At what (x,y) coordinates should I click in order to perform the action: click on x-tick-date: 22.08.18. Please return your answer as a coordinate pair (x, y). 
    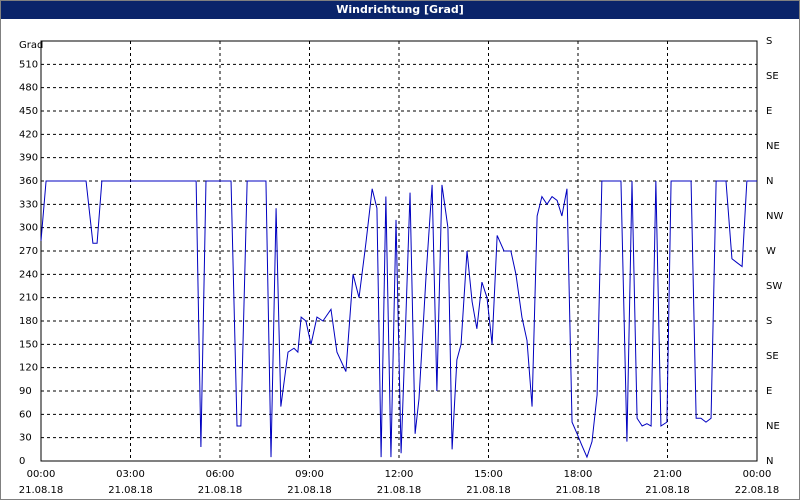
    Looking at the image, I should click on (757, 490).